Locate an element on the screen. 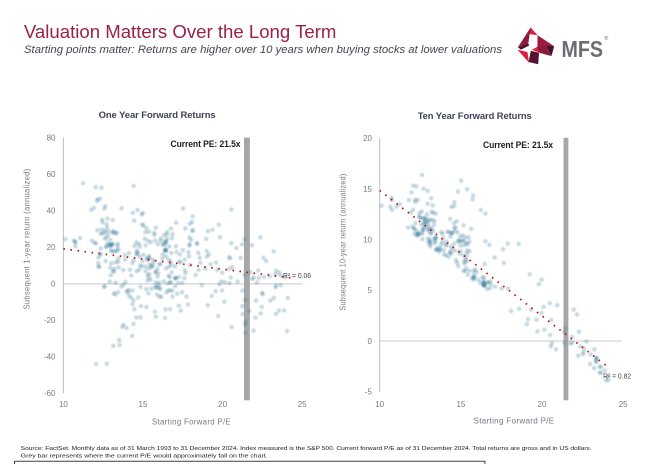 The height and width of the screenshot is (464, 661). svg-text: MFS is located at coordinates (583, 49).